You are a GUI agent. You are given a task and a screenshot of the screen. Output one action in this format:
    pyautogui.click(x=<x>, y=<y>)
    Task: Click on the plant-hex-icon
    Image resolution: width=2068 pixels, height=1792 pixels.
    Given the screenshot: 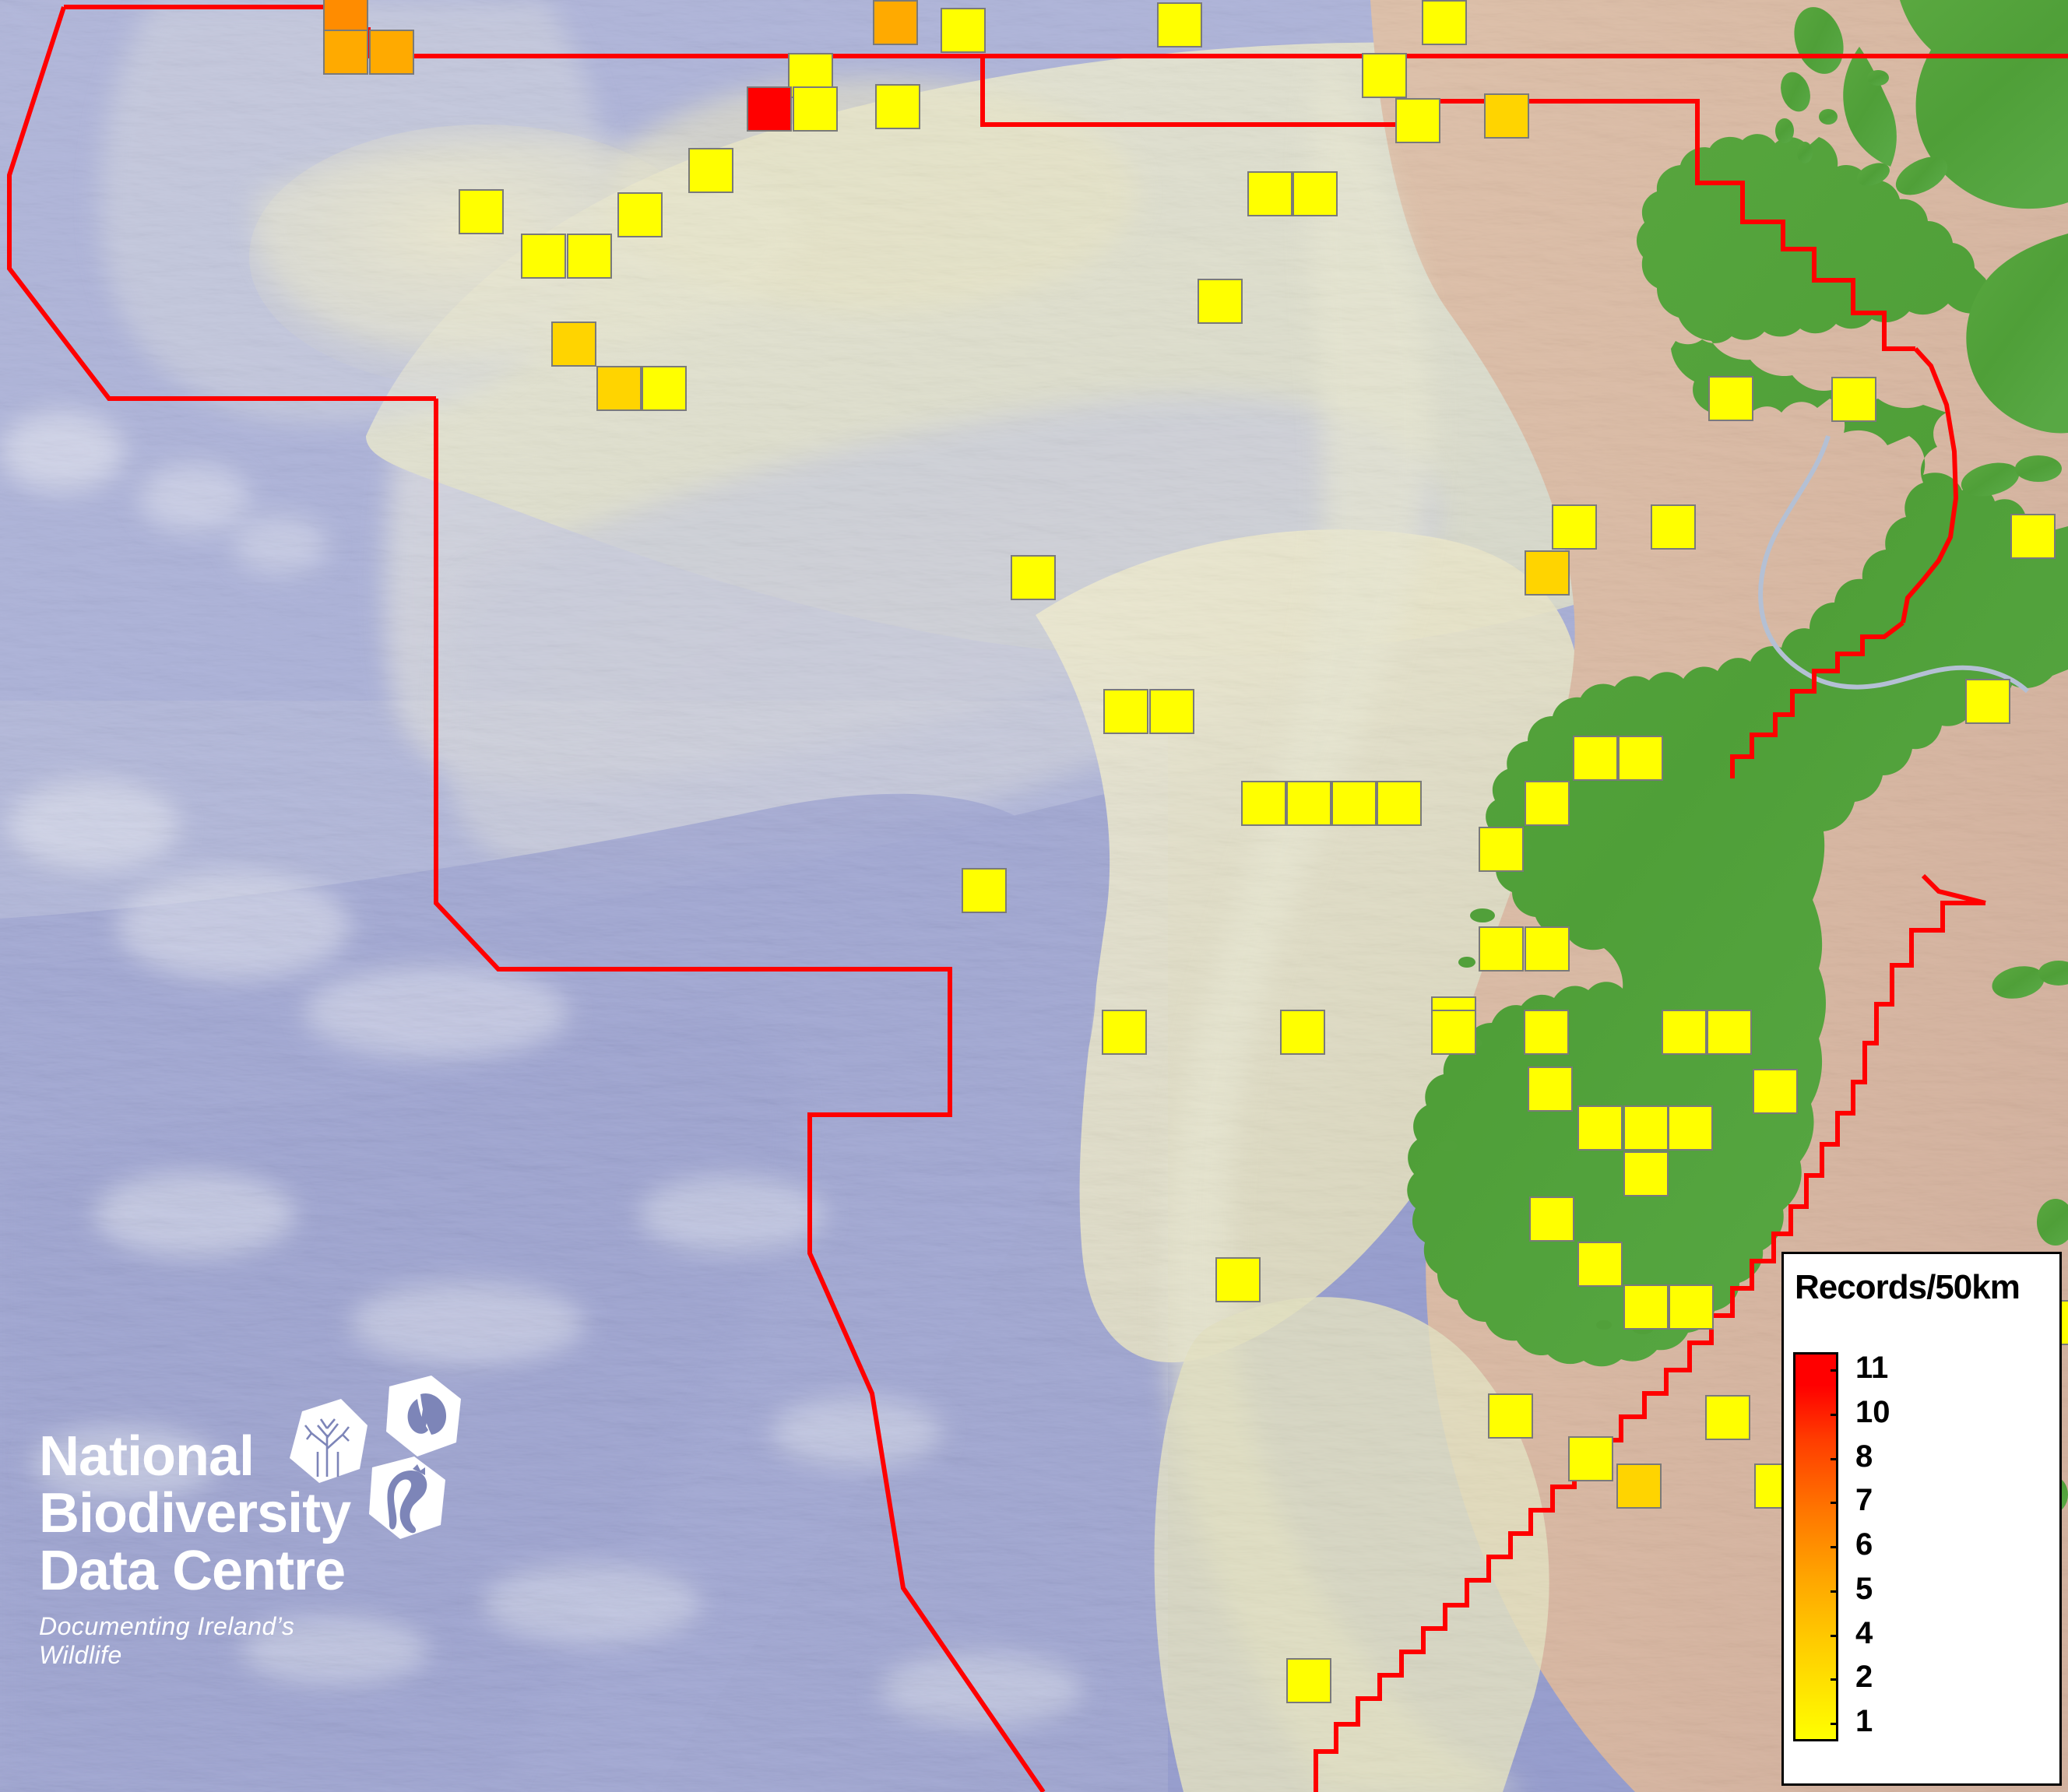 What is the action you would take?
    pyautogui.click(x=329, y=1441)
    